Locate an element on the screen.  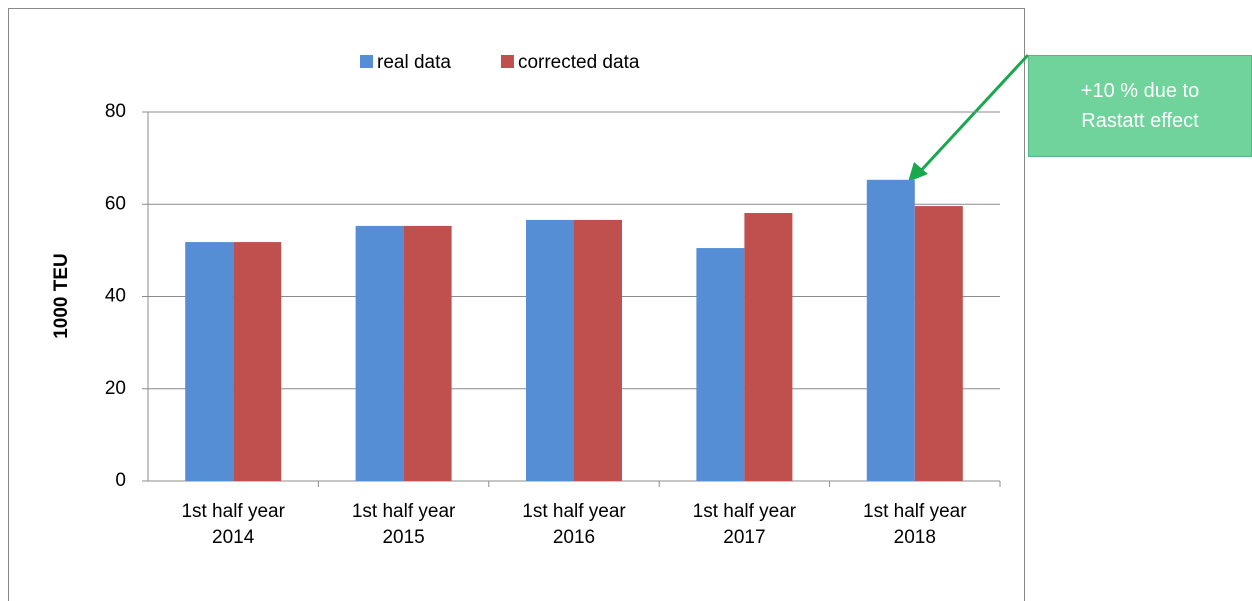
y-axis-label: 1000 TEU is located at coordinates (61, 296).